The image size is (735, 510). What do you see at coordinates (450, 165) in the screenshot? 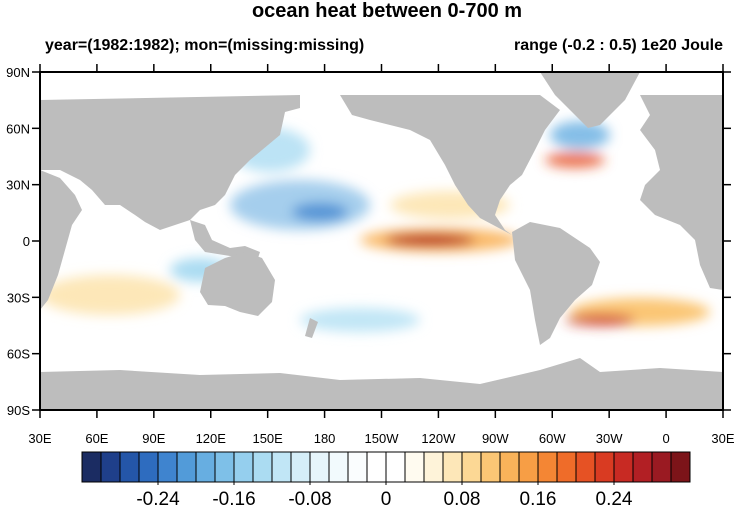
I see `north-america` at bounding box center [450, 165].